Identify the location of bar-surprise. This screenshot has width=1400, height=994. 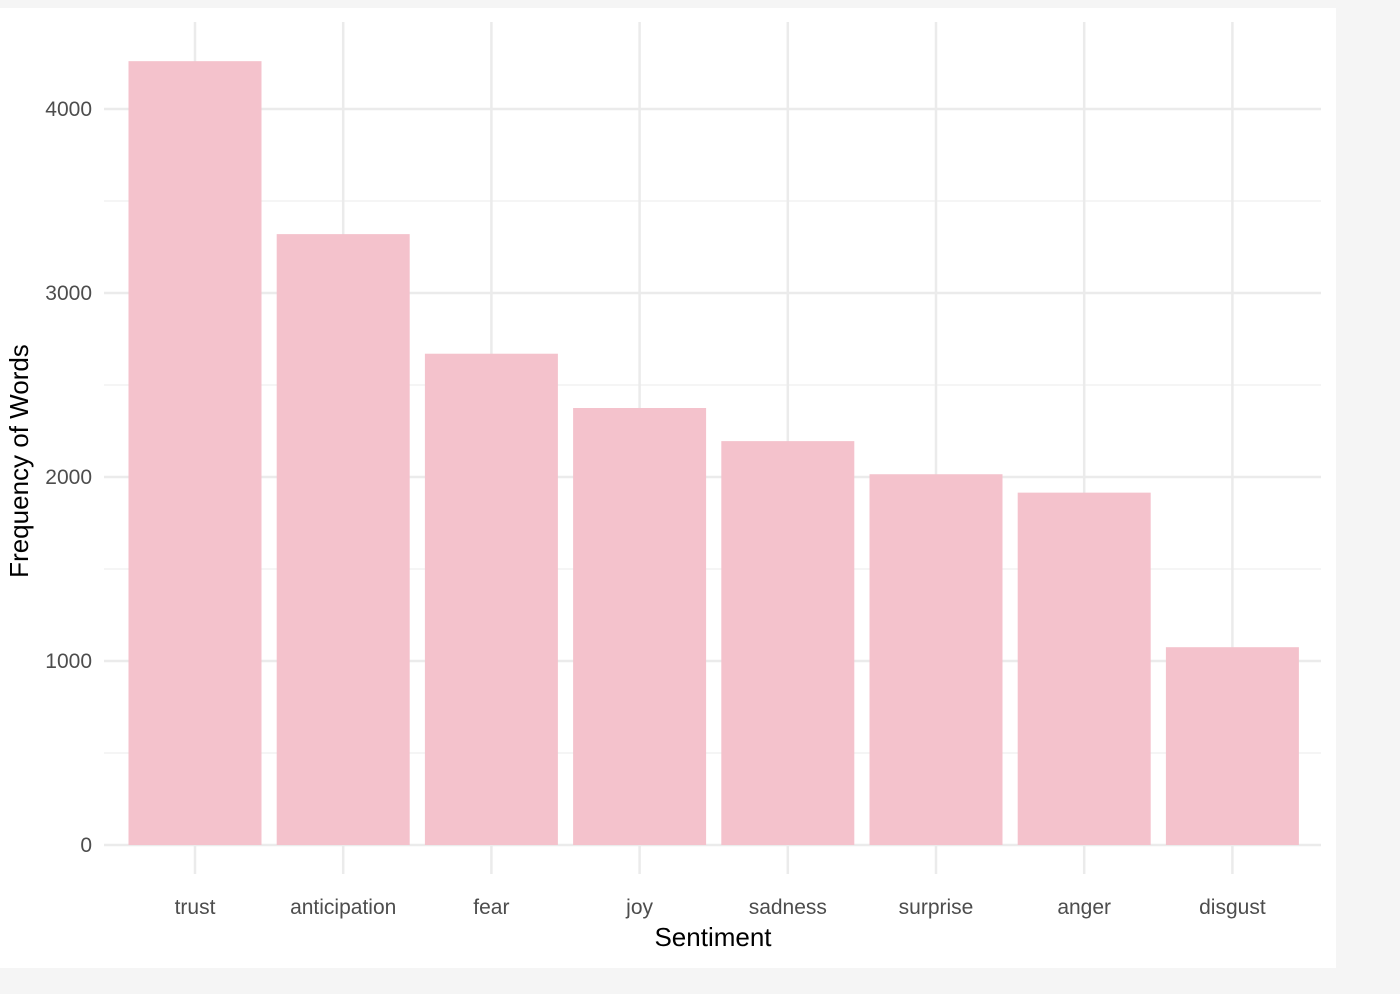
(936, 659).